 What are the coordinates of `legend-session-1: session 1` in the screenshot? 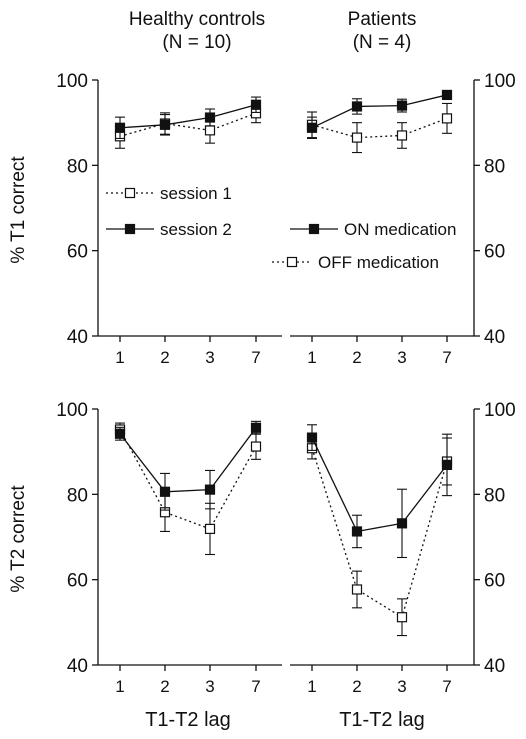 It's located at (169, 193).